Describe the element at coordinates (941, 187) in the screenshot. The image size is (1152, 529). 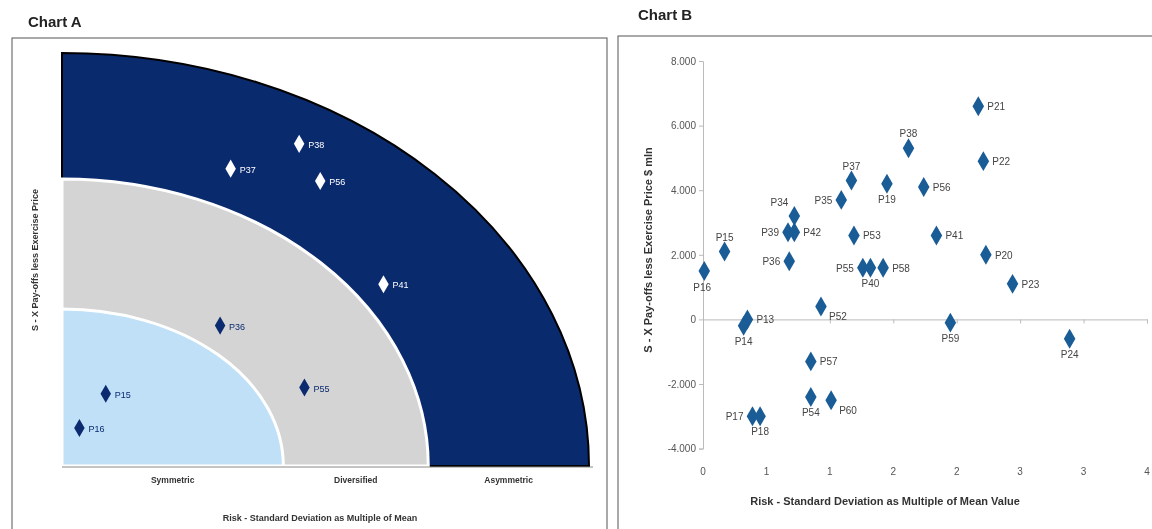
I see `data-label: P56` at that location.